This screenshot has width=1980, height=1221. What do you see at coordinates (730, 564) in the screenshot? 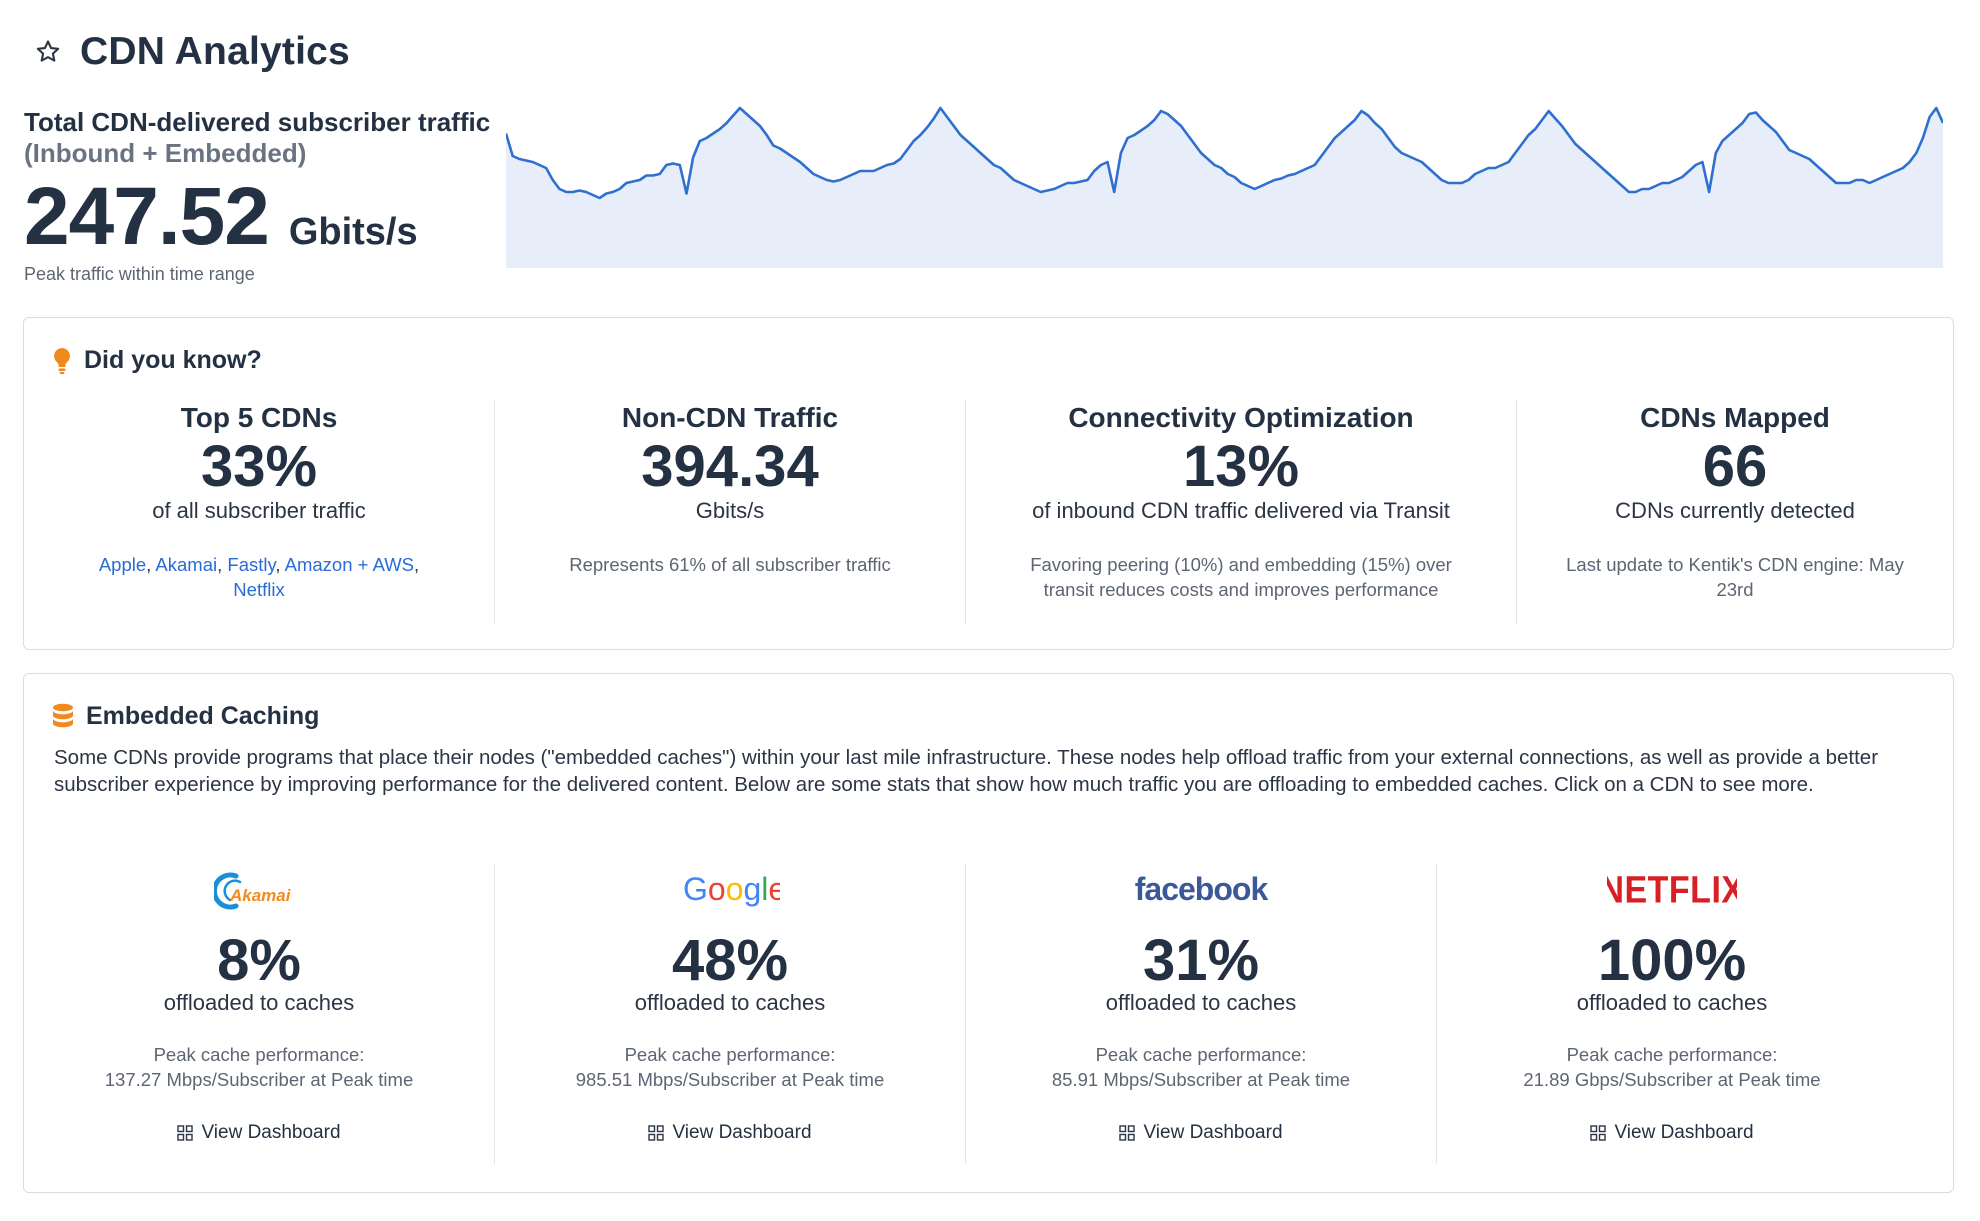
I see `stat-note: Represents 61% of all subscriber traffic` at bounding box center [730, 564].